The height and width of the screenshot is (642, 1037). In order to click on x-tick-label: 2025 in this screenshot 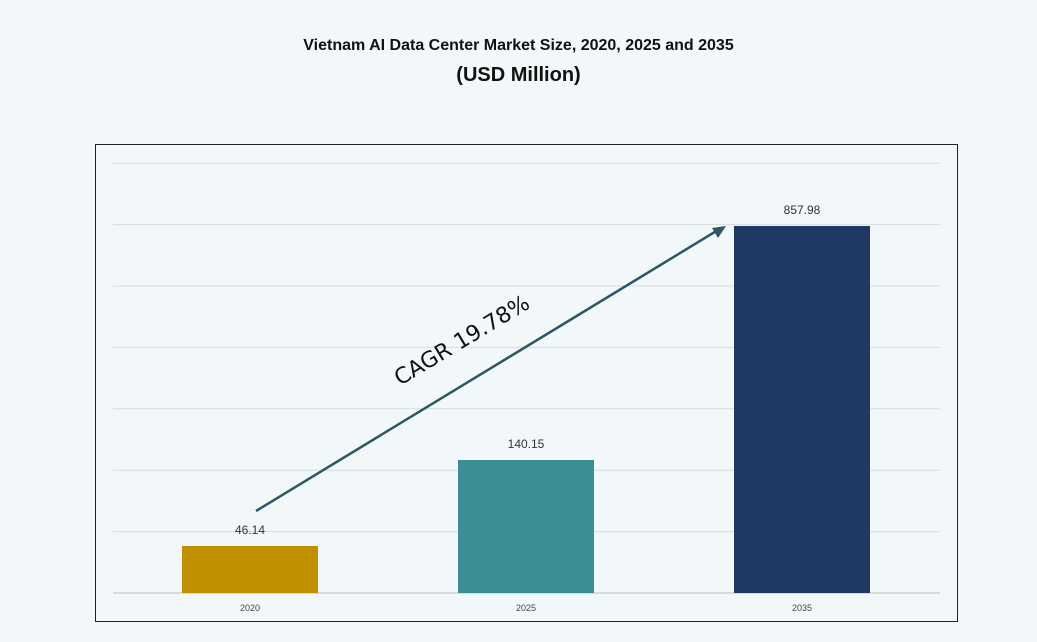, I will do `click(526, 608)`.